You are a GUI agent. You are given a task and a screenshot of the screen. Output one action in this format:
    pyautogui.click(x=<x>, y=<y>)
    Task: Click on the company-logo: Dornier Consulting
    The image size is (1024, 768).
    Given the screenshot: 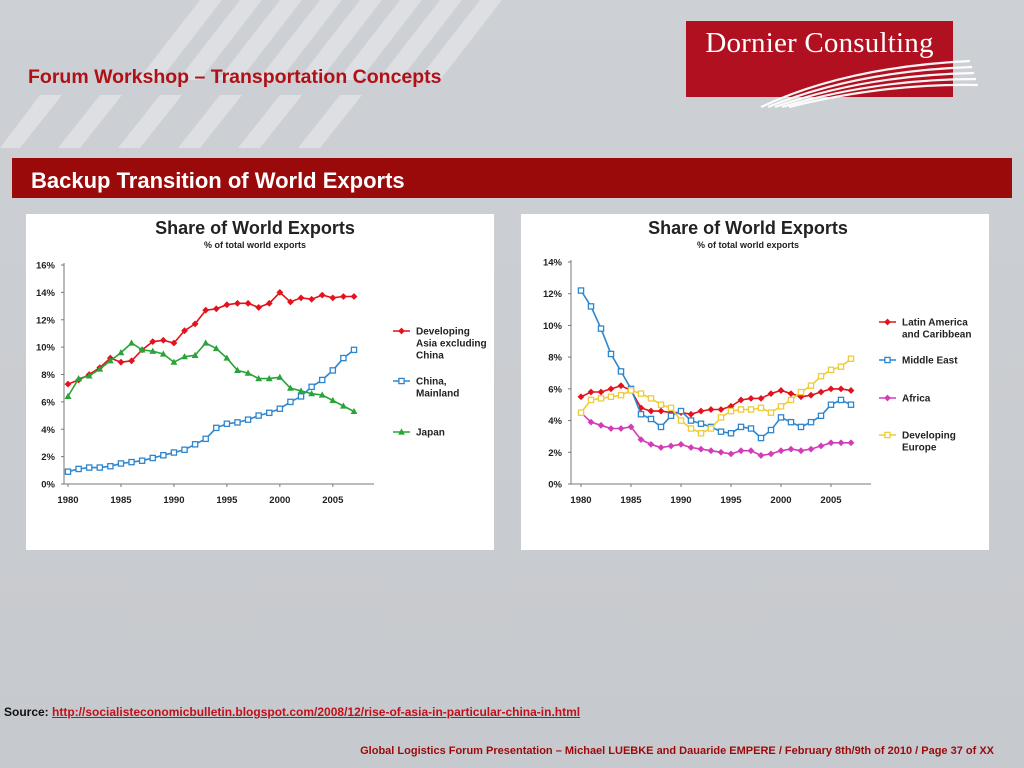 What is the action you would take?
    pyautogui.click(x=832, y=65)
    